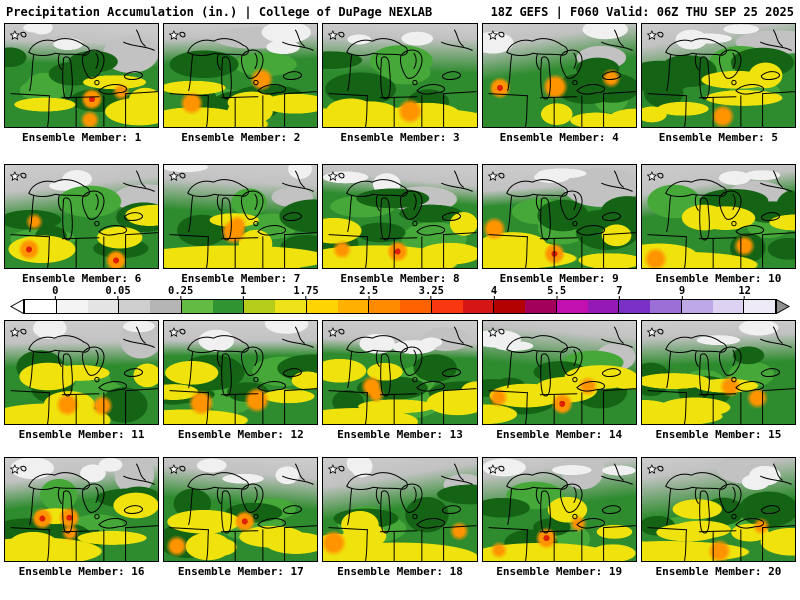  I want to click on ensemble-panel: Ensemble Member: 5, so click(718, 83).